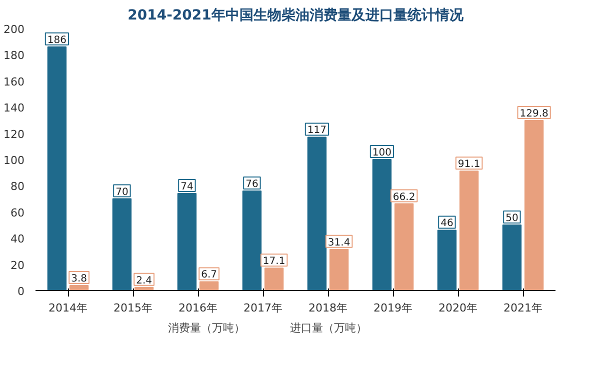  Describe the element at coordinates (458, 308) in the screenshot. I see `x-tick-label: 2020年` at that location.